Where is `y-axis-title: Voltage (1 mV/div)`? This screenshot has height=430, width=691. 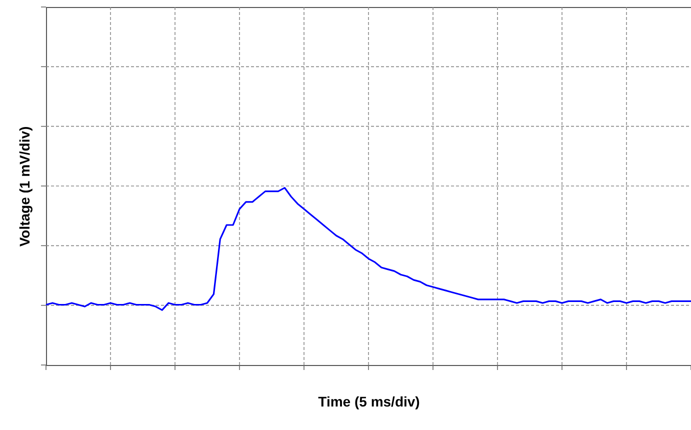
y-axis-title: Voltage (1 mV/div) is located at coordinates (24, 186).